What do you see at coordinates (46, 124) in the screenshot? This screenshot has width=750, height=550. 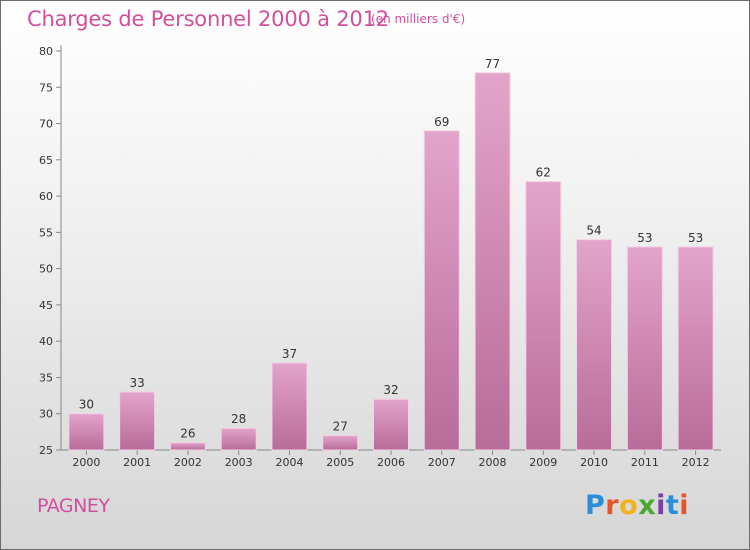 I see `y-tick-label: 70` at bounding box center [46, 124].